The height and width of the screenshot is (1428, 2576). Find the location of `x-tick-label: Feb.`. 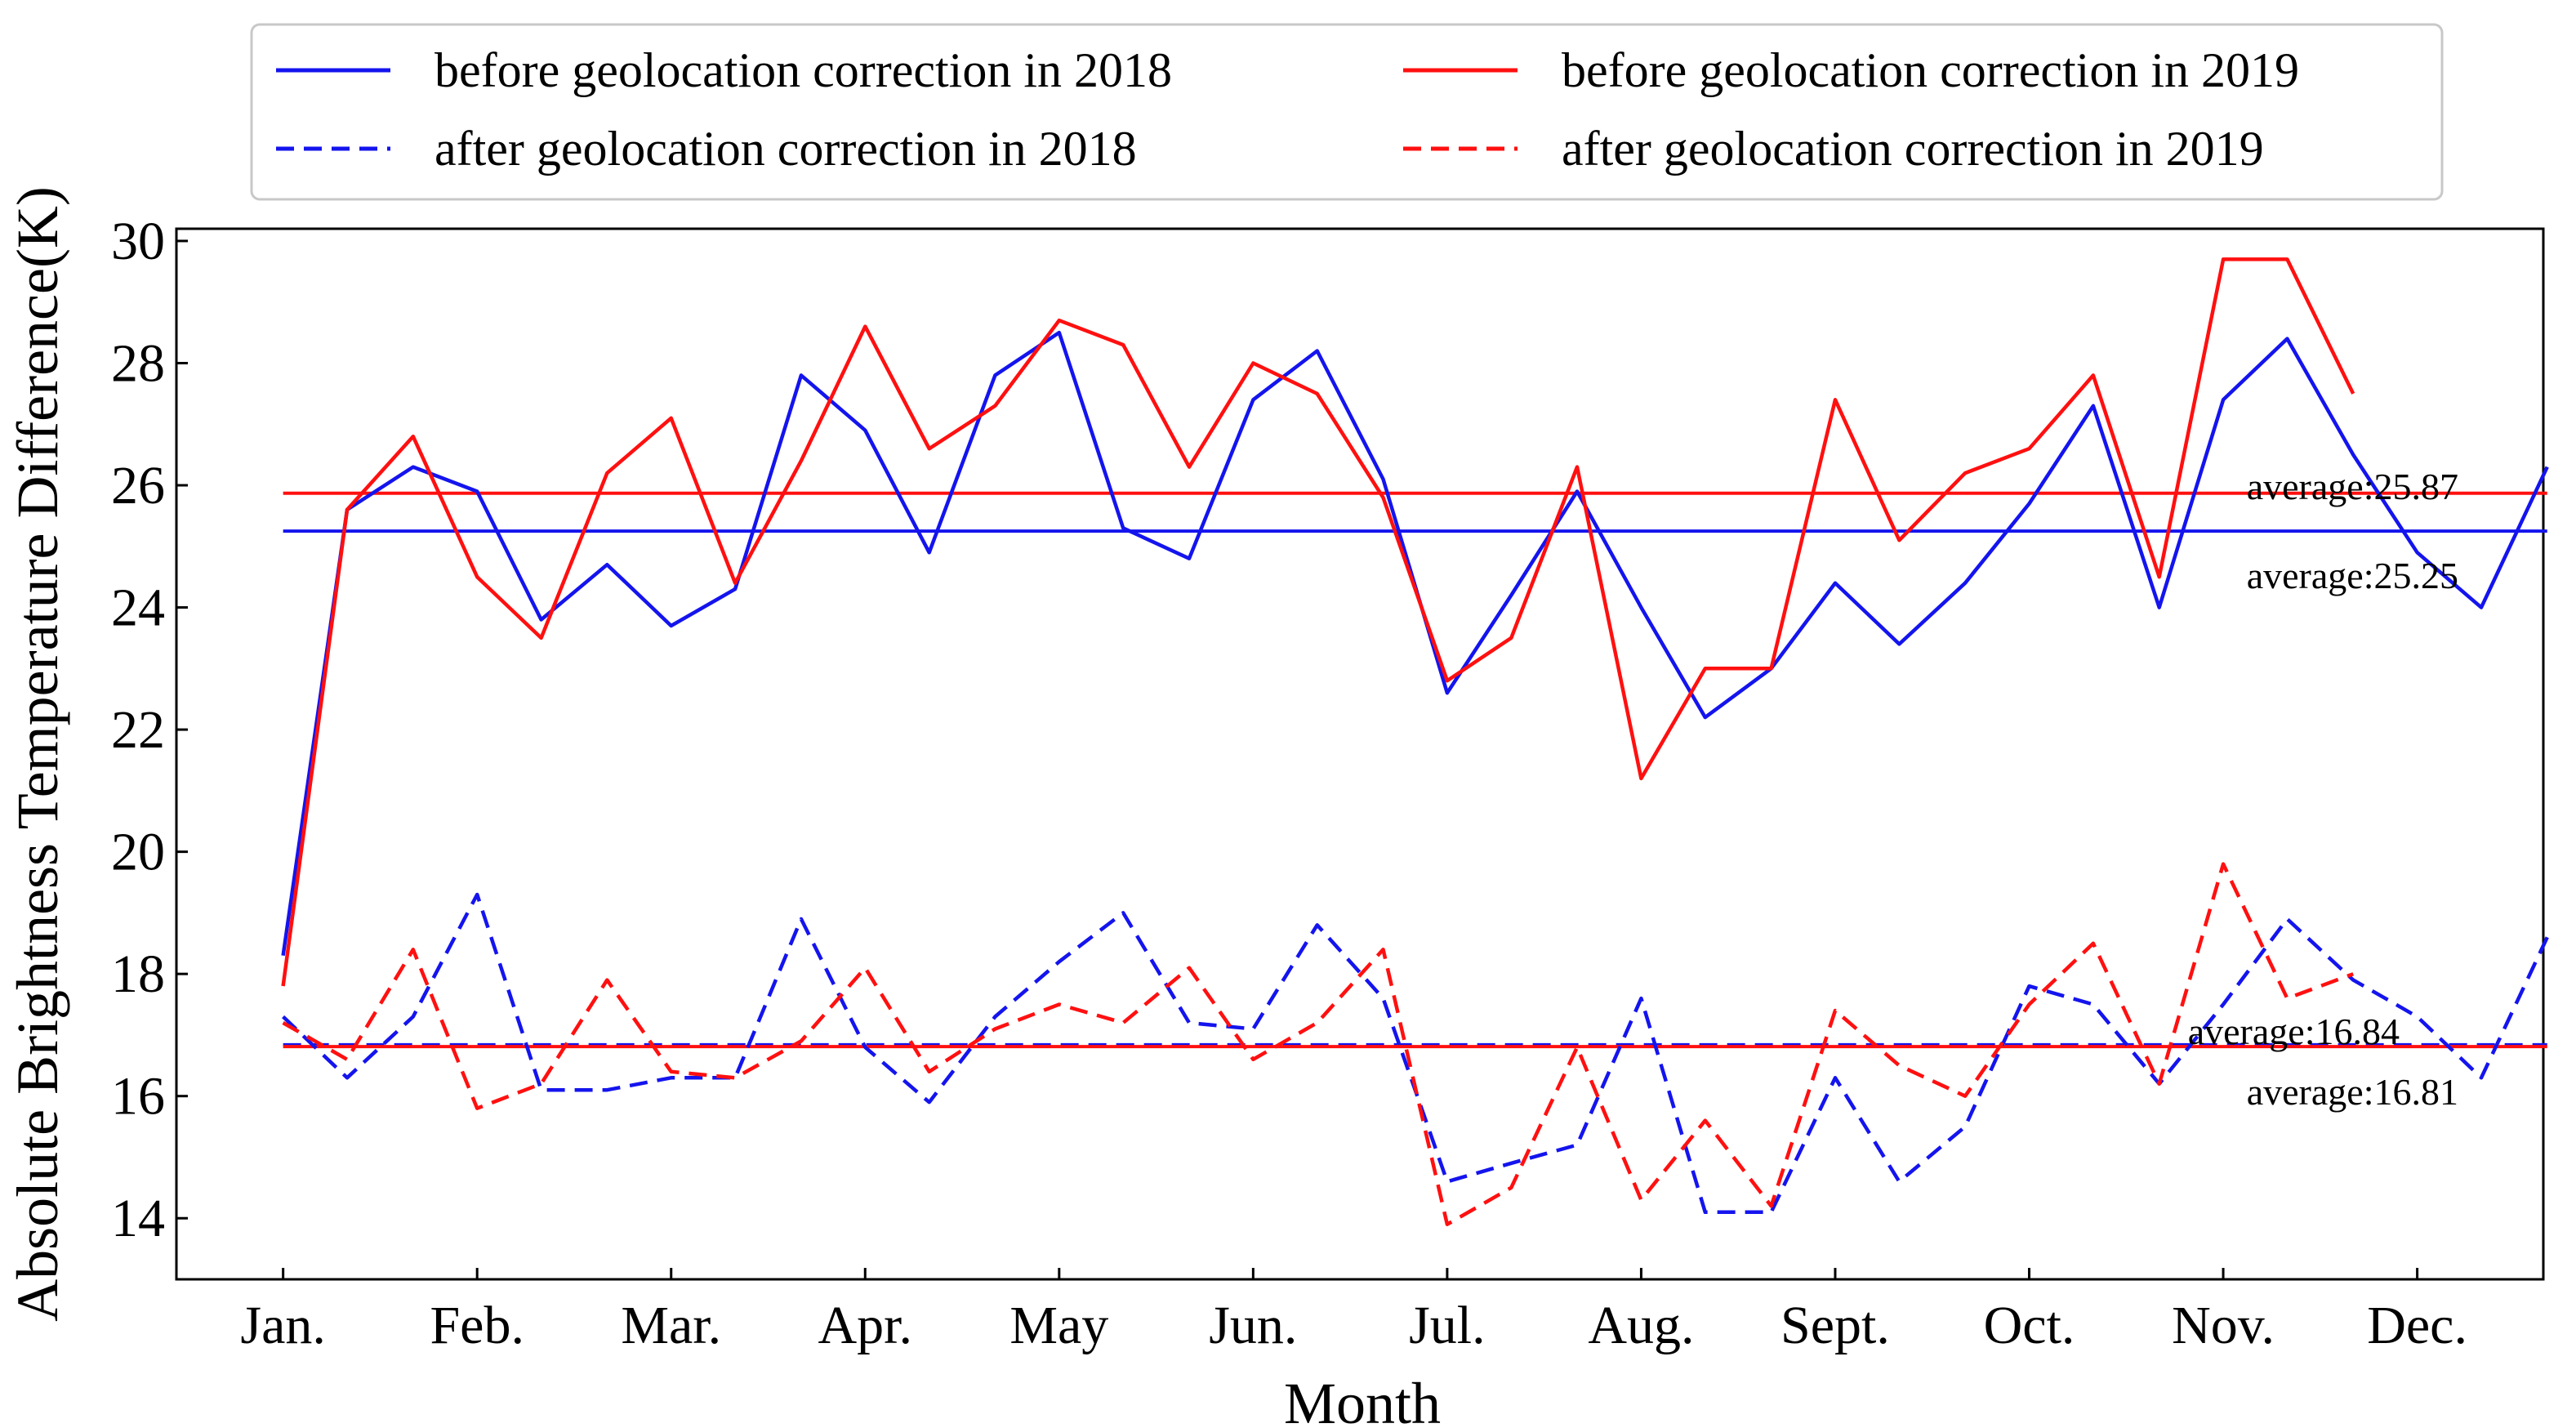

x-tick-label: Feb. is located at coordinates (477, 1326).